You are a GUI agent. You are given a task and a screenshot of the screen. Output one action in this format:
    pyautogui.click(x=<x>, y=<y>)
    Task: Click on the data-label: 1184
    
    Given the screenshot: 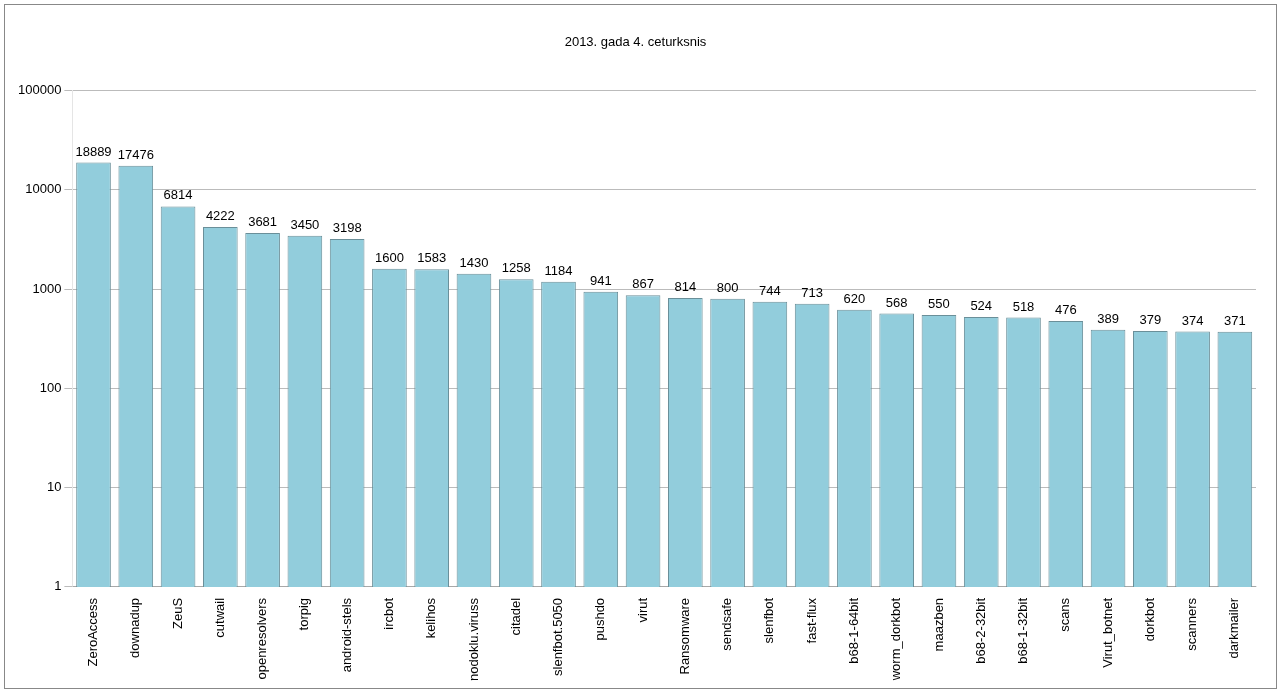 What is the action you would take?
    pyautogui.click(x=558, y=270)
    